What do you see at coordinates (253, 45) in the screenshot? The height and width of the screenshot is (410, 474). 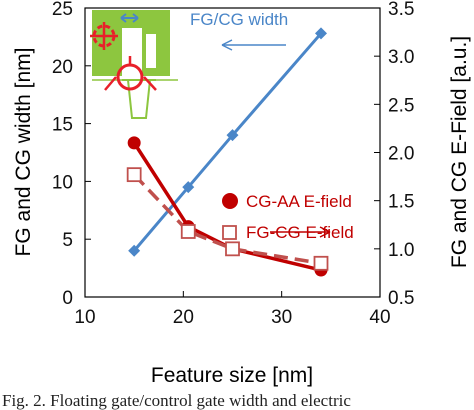 I see `width-annotation-arrow` at bounding box center [253, 45].